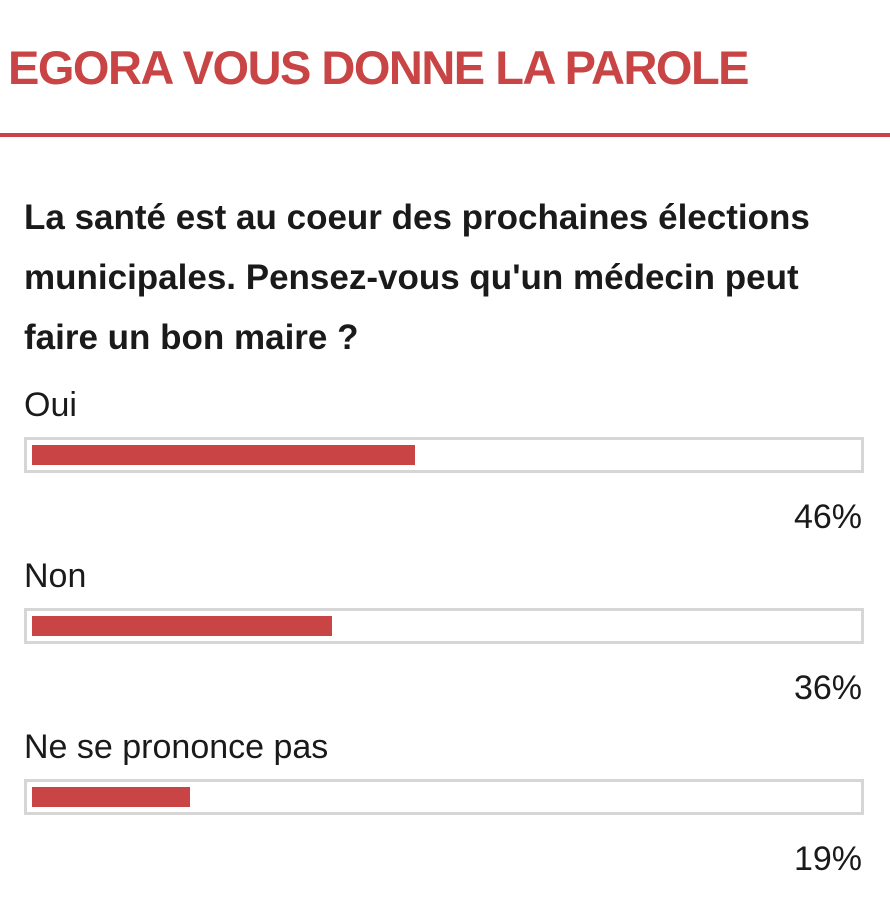 The image size is (890, 897). What do you see at coordinates (827, 688) in the screenshot?
I see `answer-percentage: 36%` at bounding box center [827, 688].